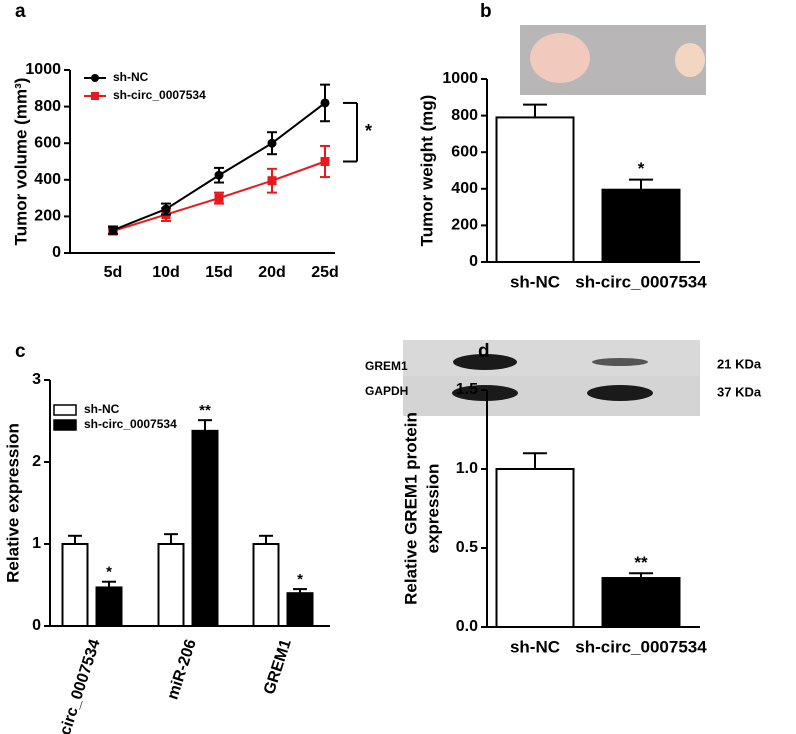 This screenshot has height=734, width=796. I want to click on blot-protein-label: GREM1, so click(386, 366).